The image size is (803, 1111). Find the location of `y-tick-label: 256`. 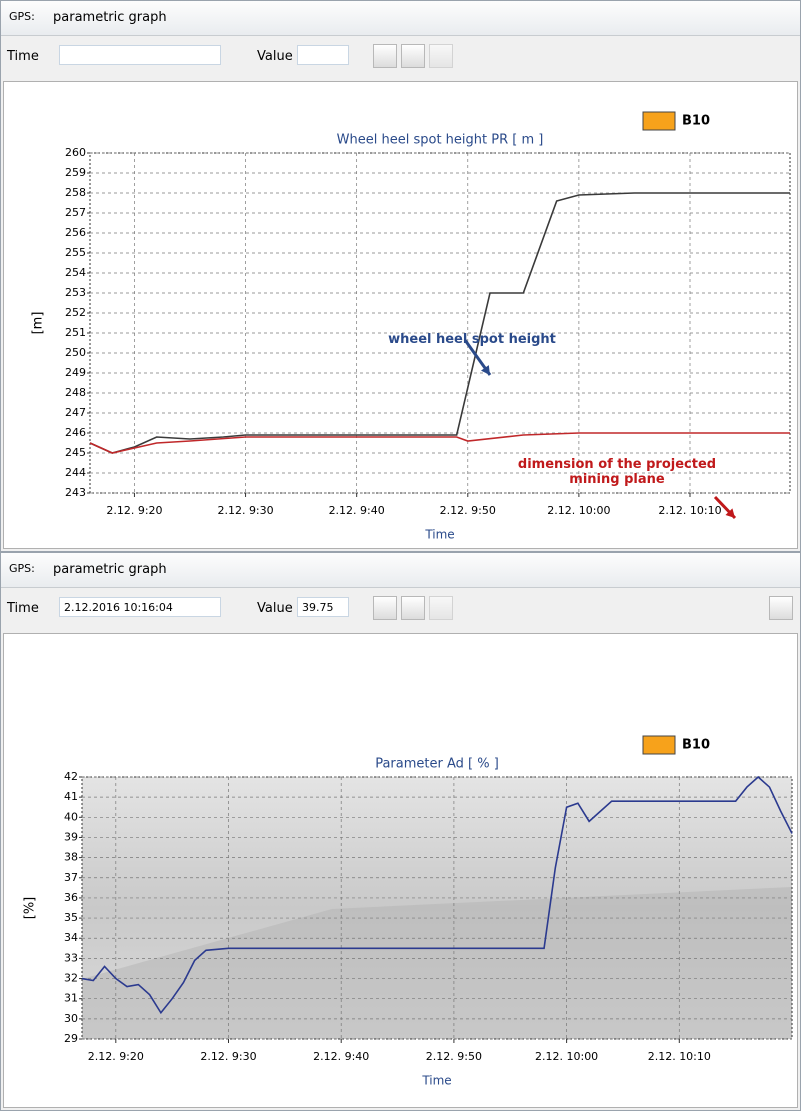

y-tick-label: 256 is located at coordinates (75, 232).